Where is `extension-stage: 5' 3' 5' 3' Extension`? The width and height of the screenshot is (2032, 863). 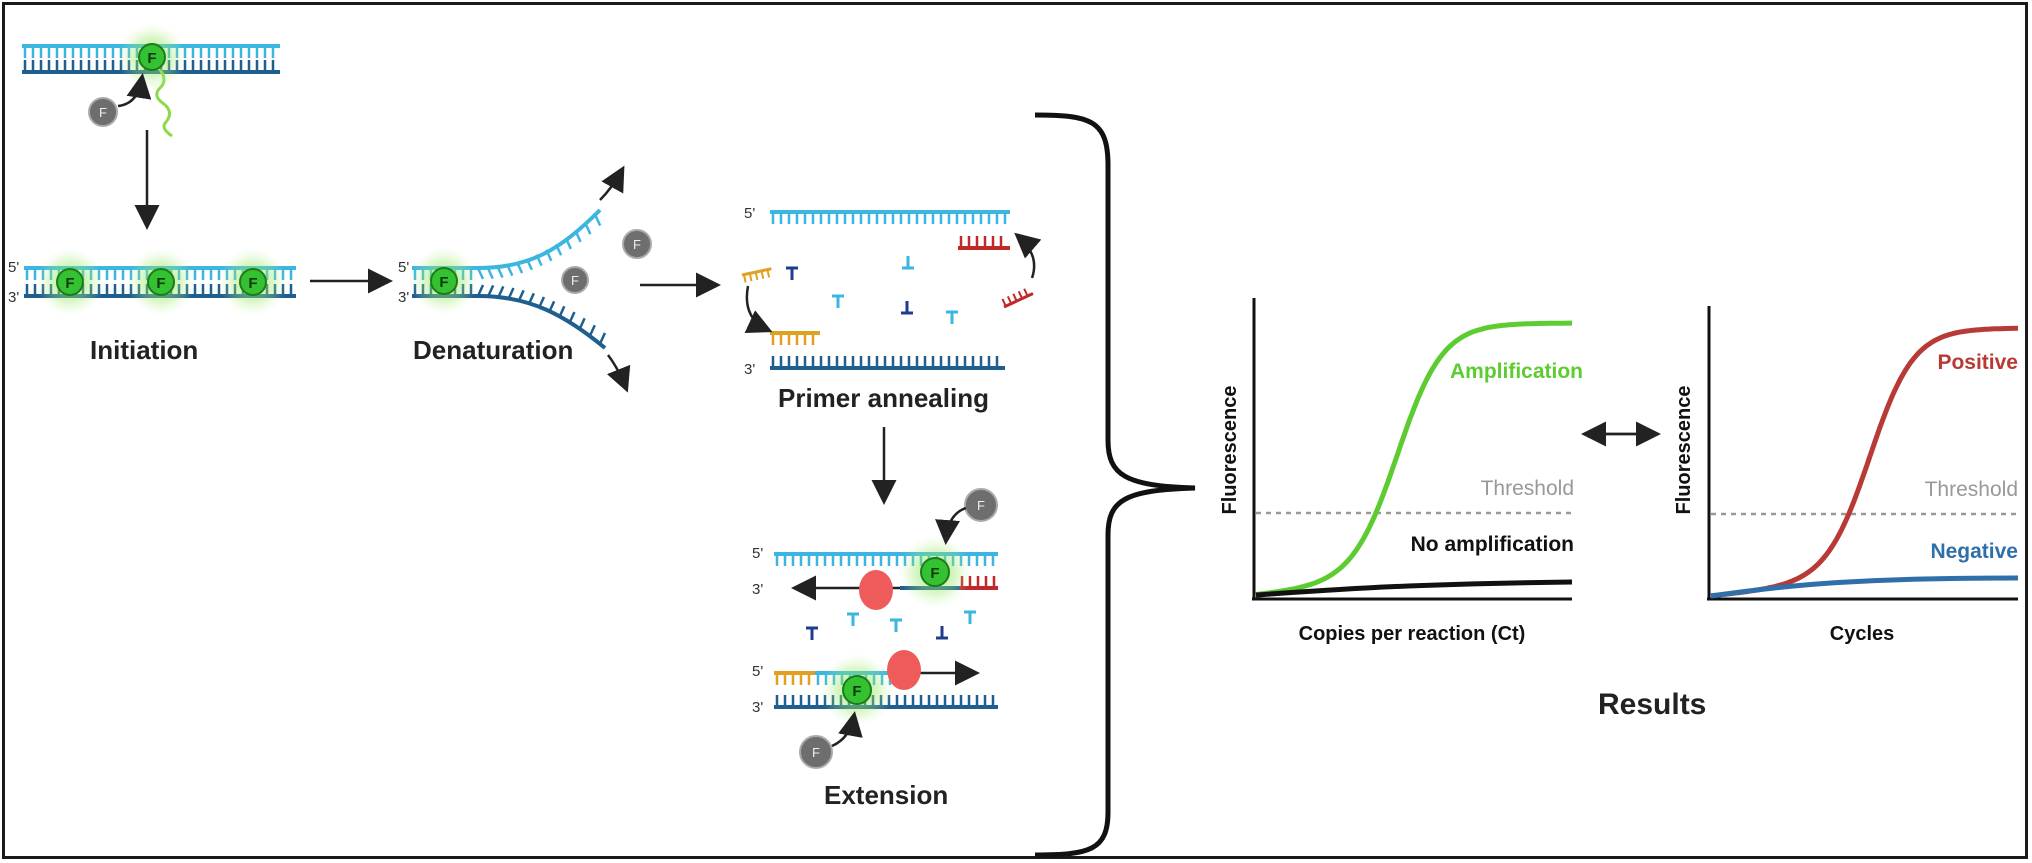
extension-stage: 5' 3' 5' 3' Extension is located at coordinates (850, 677).